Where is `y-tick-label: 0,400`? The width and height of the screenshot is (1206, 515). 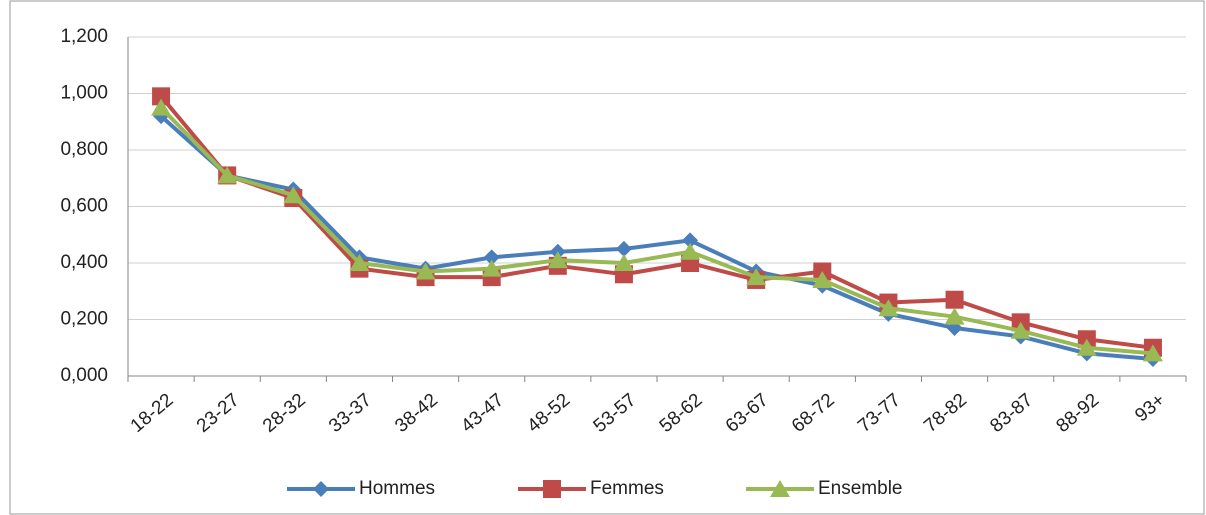
y-tick-label: 0,400 is located at coordinates (84, 262).